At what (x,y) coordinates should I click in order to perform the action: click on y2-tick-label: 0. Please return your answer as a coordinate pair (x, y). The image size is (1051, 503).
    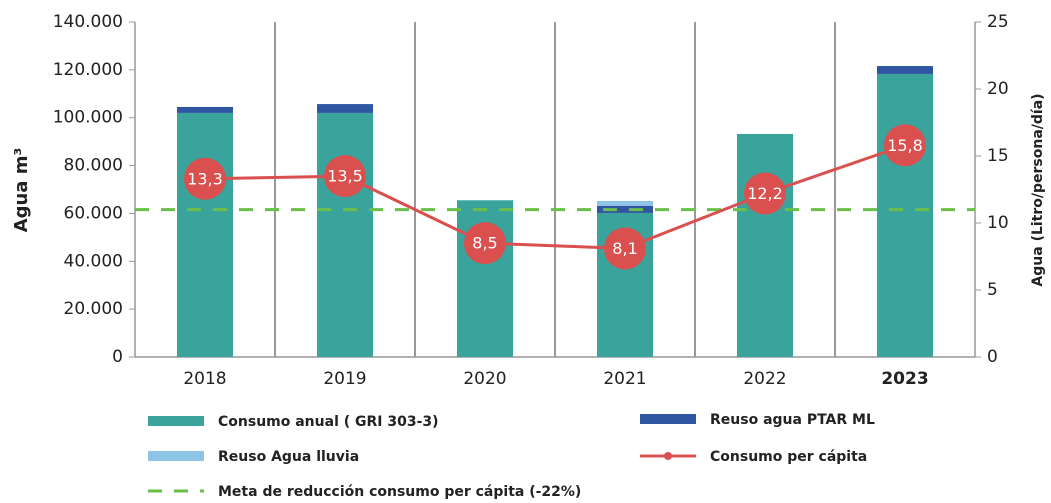
    Looking at the image, I should click on (992, 357).